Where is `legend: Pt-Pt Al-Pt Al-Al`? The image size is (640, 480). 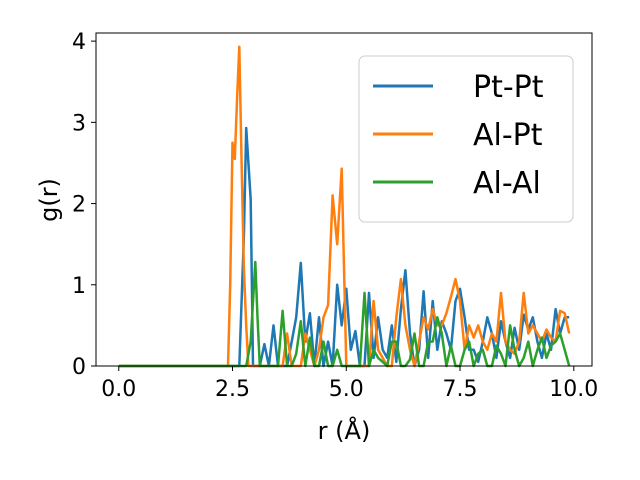
legend: Pt-Pt Al-Pt Al-Al is located at coordinates (466, 139).